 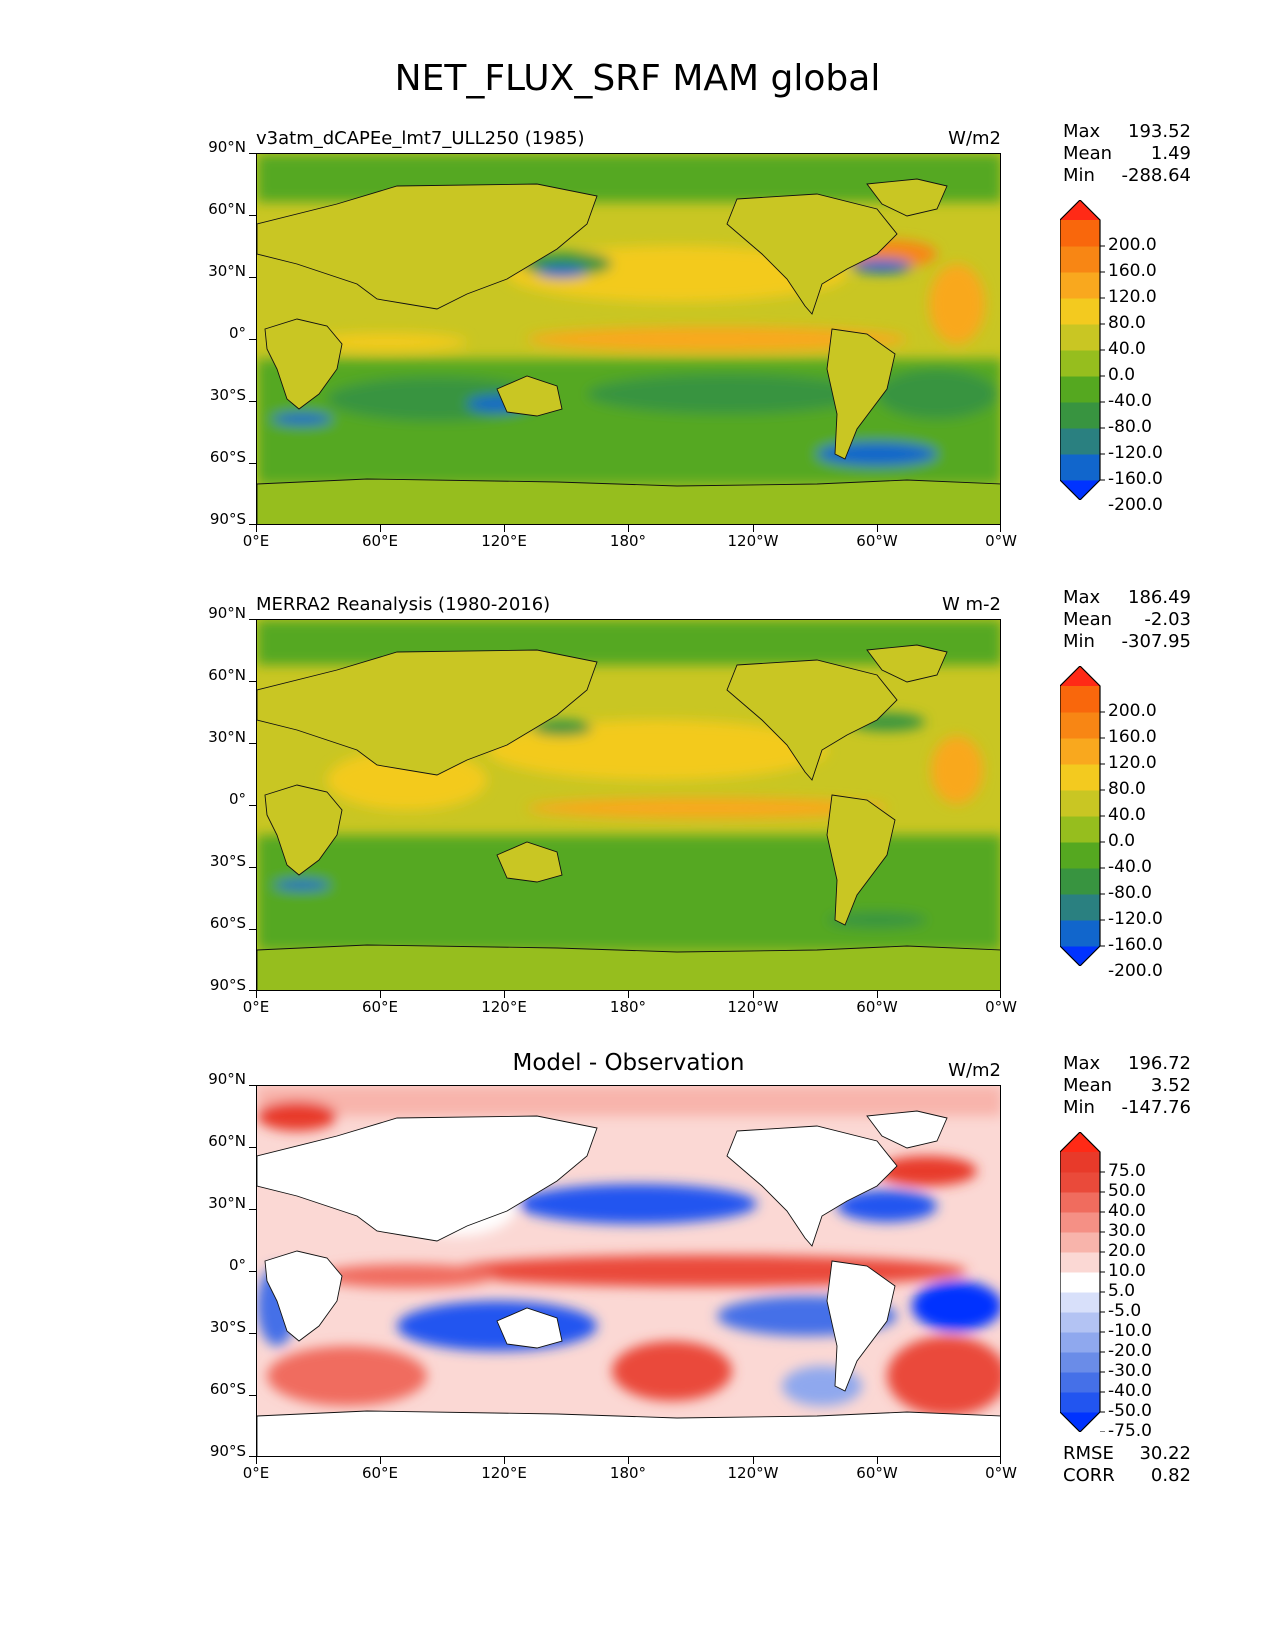 What do you see at coordinates (1080, 1142) in the screenshot?
I see `colorbar-extend-high` at bounding box center [1080, 1142].